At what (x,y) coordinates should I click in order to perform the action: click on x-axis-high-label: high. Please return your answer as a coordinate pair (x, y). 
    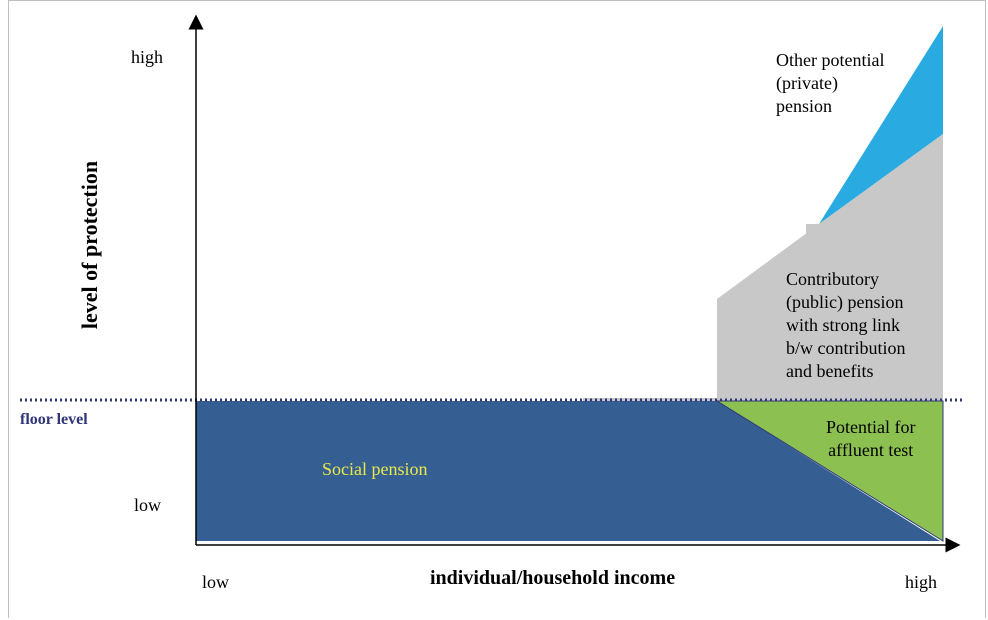
    Looking at the image, I should click on (921, 582).